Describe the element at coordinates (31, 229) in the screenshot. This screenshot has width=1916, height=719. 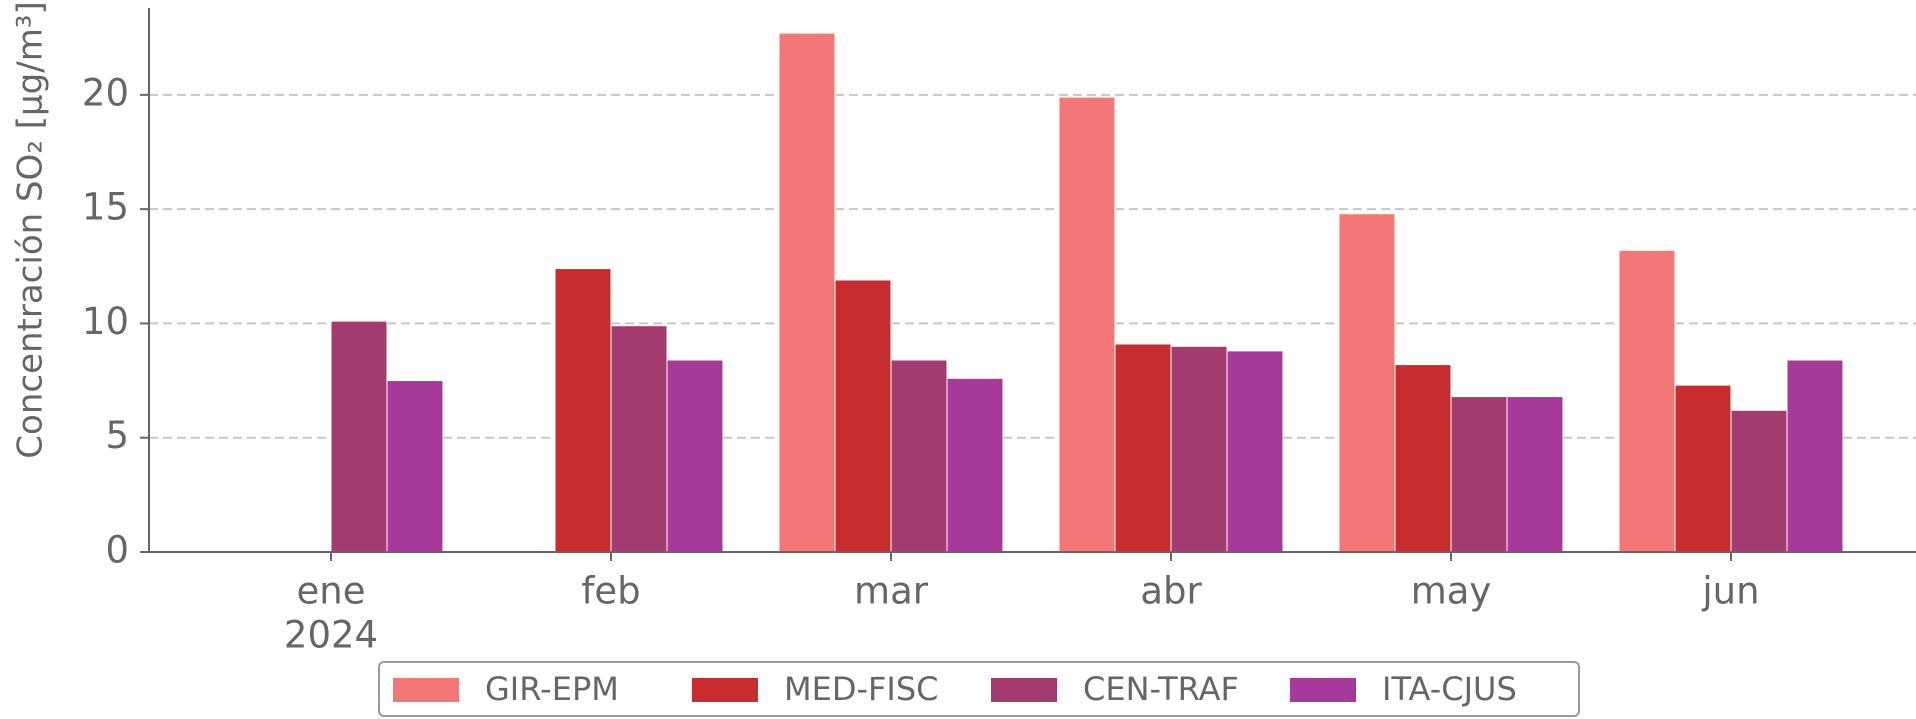
I see `y-axis-label: Concentración SO₂ [µg/m³]` at that location.